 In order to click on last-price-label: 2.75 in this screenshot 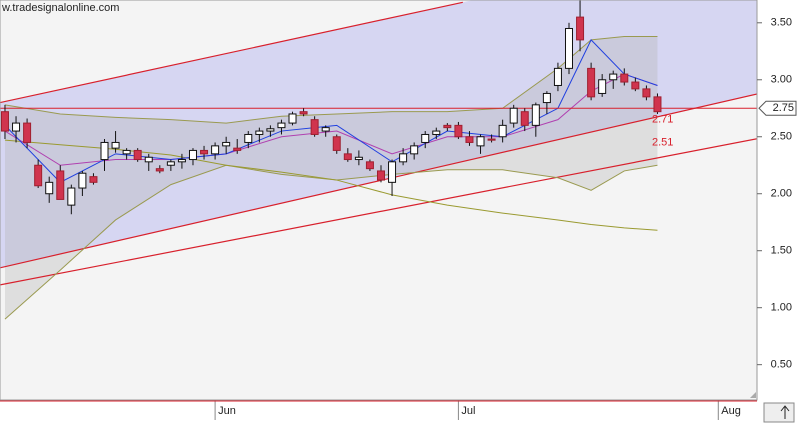, I will do `click(783, 108)`.